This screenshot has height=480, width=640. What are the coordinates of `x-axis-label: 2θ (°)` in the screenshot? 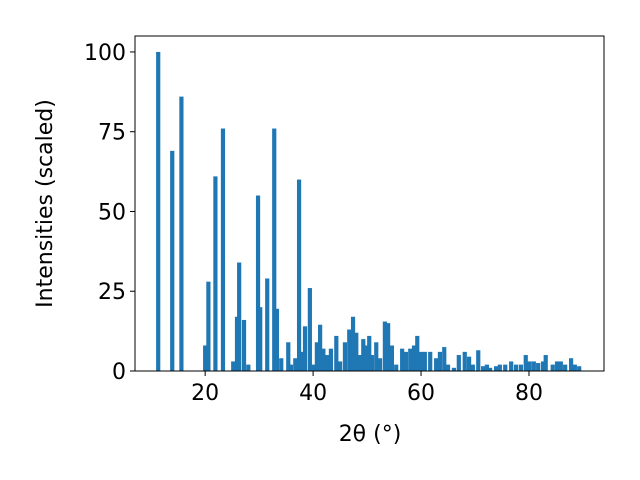 It's located at (370, 434).